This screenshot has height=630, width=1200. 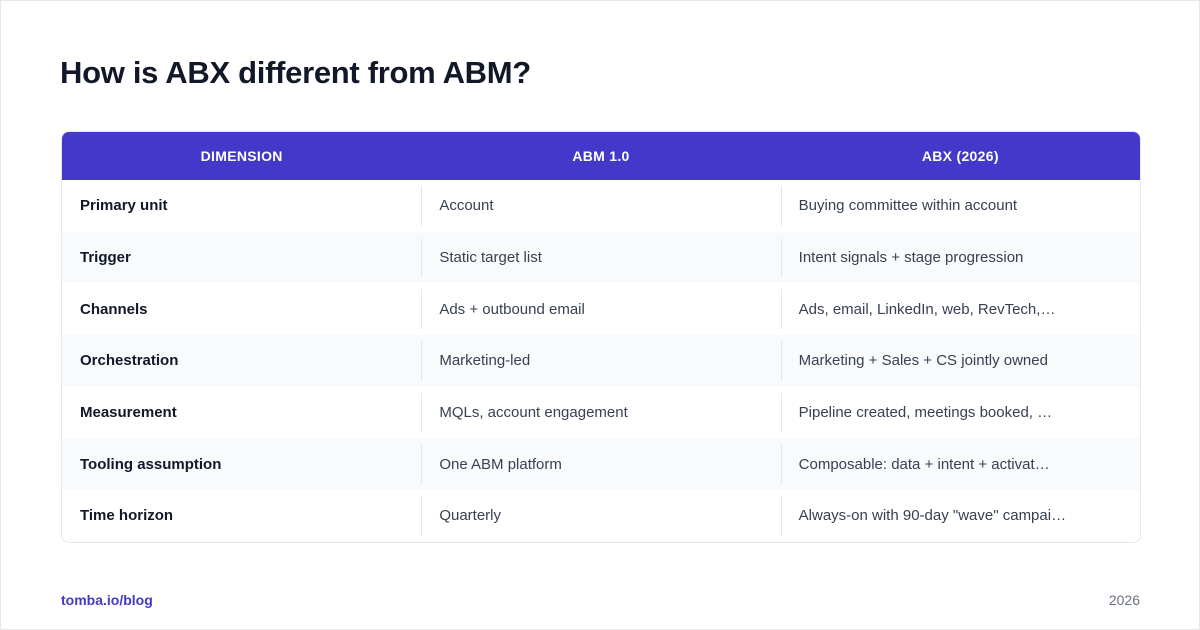 What do you see at coordinates (241, 156) in the screenshot?
I see `column-header: DIMENSION` at bounding box center [241, 156].